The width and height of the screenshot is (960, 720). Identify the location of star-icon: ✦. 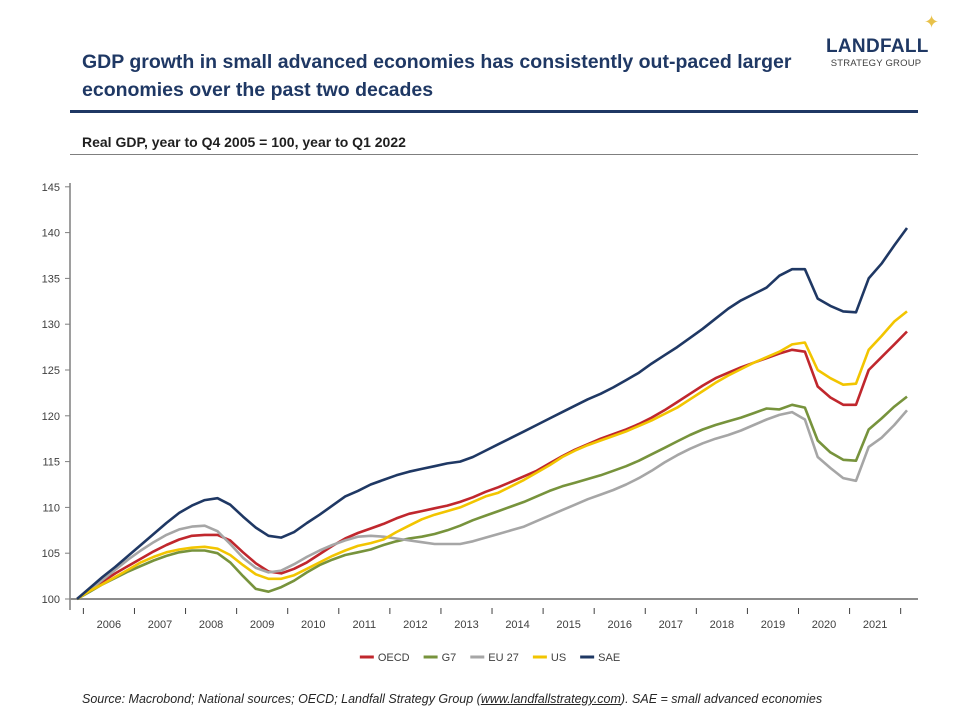
(932, 22).